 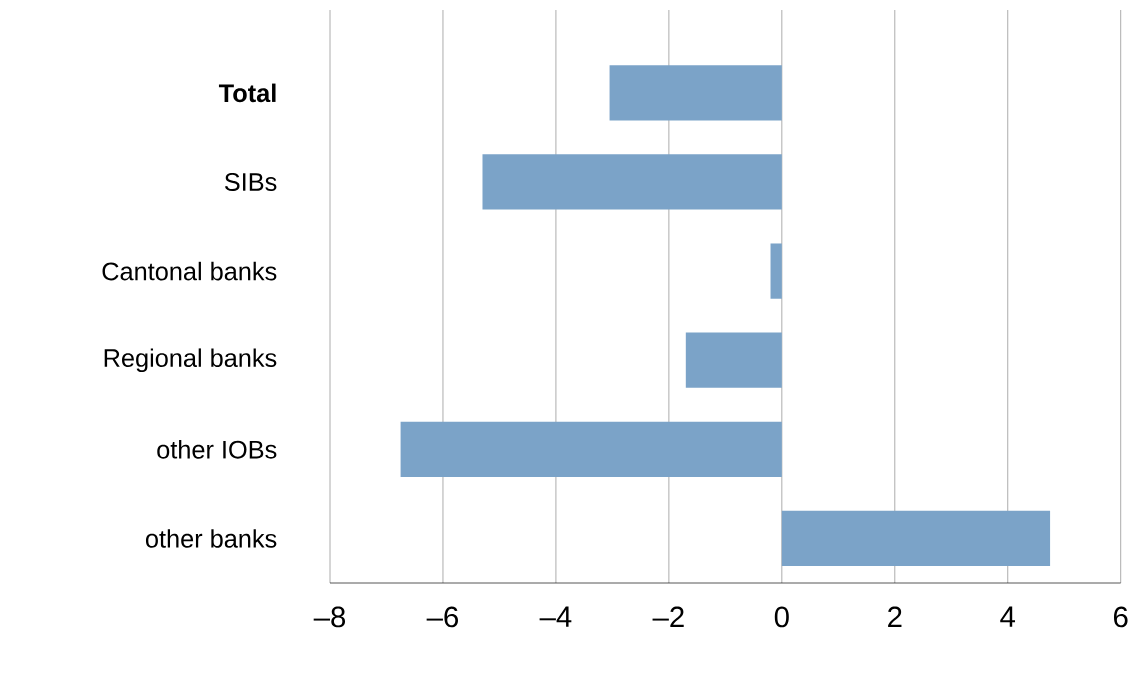 What do you see at coordinates (555, 616) in the screenshot?
I see `x-tick-label: –4` at bounding box center [555, 616].